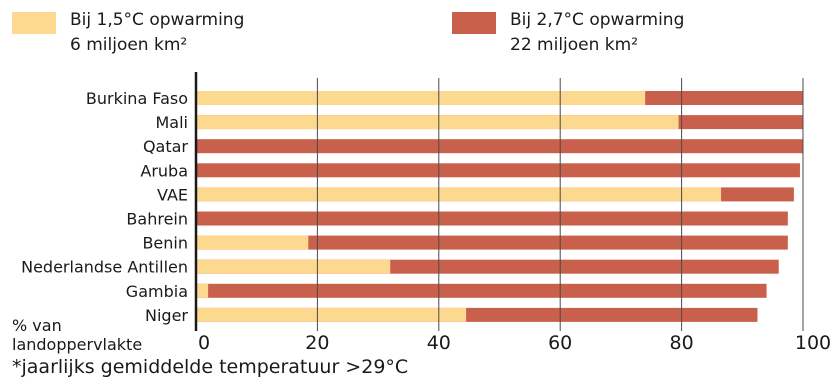  What do you see at coordinates (204, 343) in the screenshot?
I see `x-tick-label-0: 0` at bounding box center [204, 343].